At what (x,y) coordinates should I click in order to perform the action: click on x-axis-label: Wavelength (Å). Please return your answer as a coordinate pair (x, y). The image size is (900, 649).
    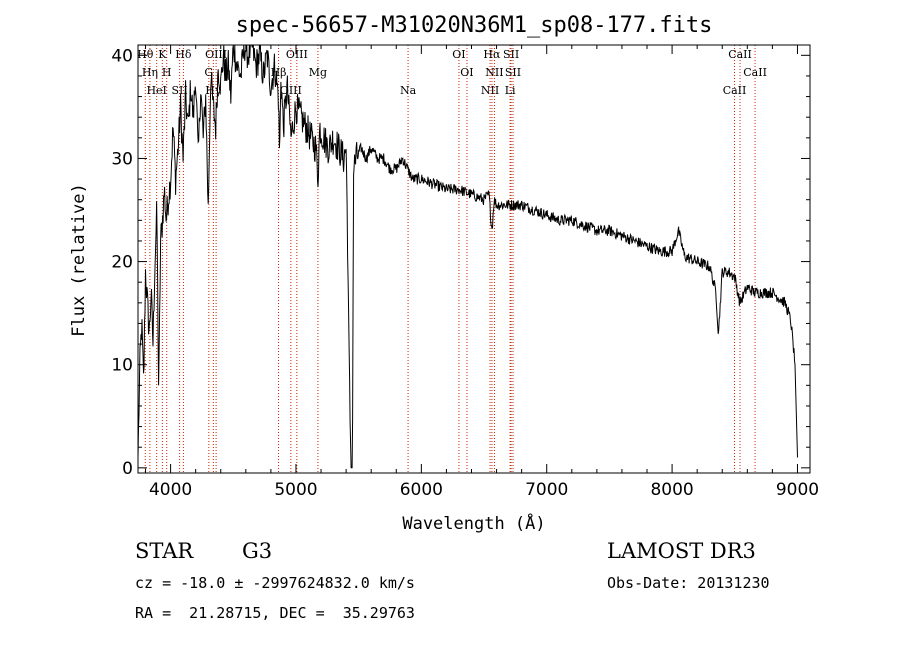
    Looking at the image, I should click on (473, 523).